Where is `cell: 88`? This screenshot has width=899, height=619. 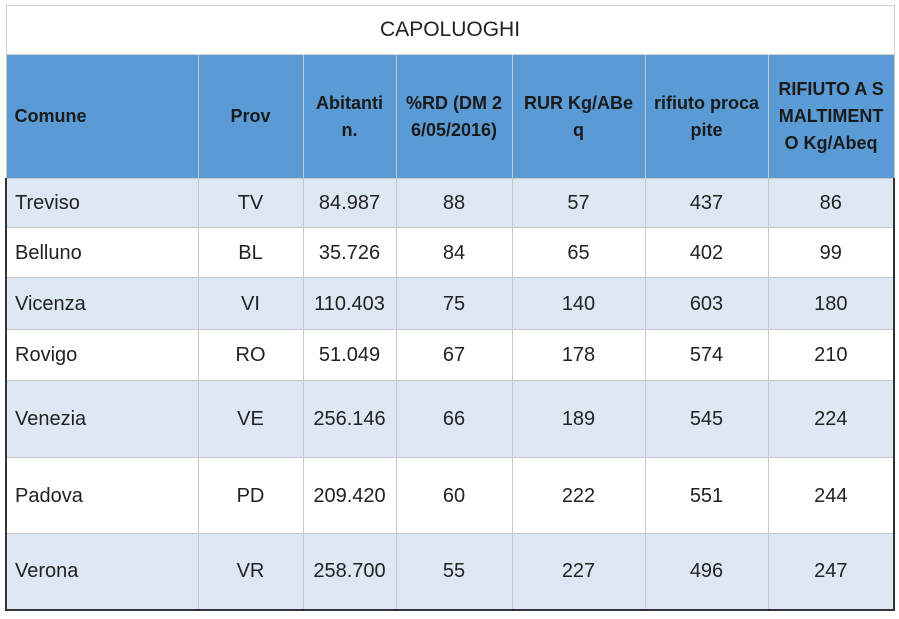
cell: 88 is located at coordinates (454, 203).